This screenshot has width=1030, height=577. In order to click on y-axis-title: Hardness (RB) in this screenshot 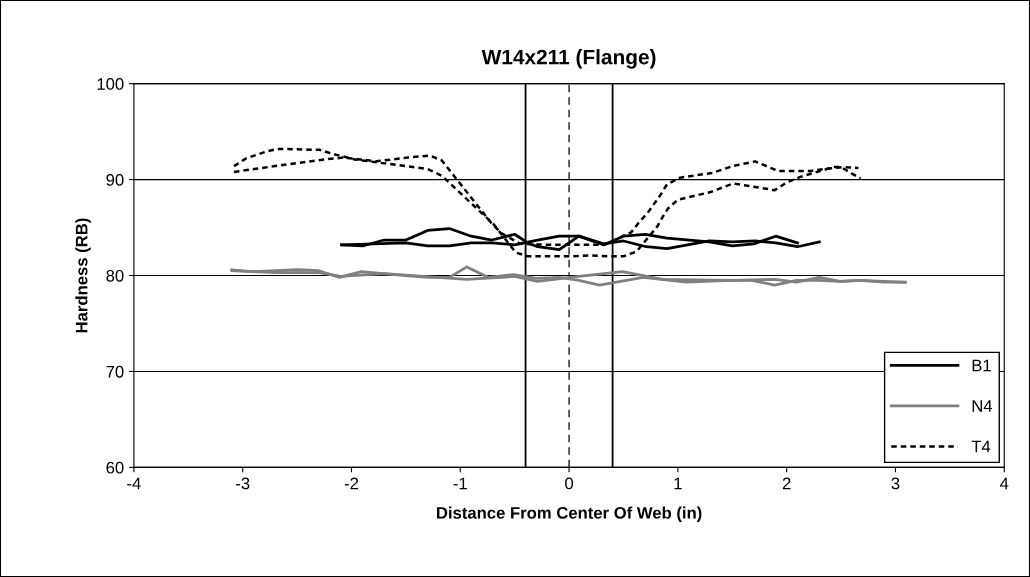, I will do `click(83, 275)`.